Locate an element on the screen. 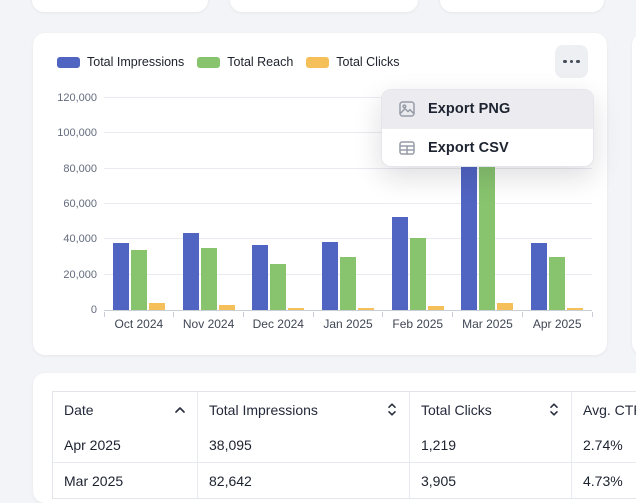 Image resolution: width=636 pixels, height=503 pixels. y-axis-tick-label: 20,000 is located at coordinates (80, 274).